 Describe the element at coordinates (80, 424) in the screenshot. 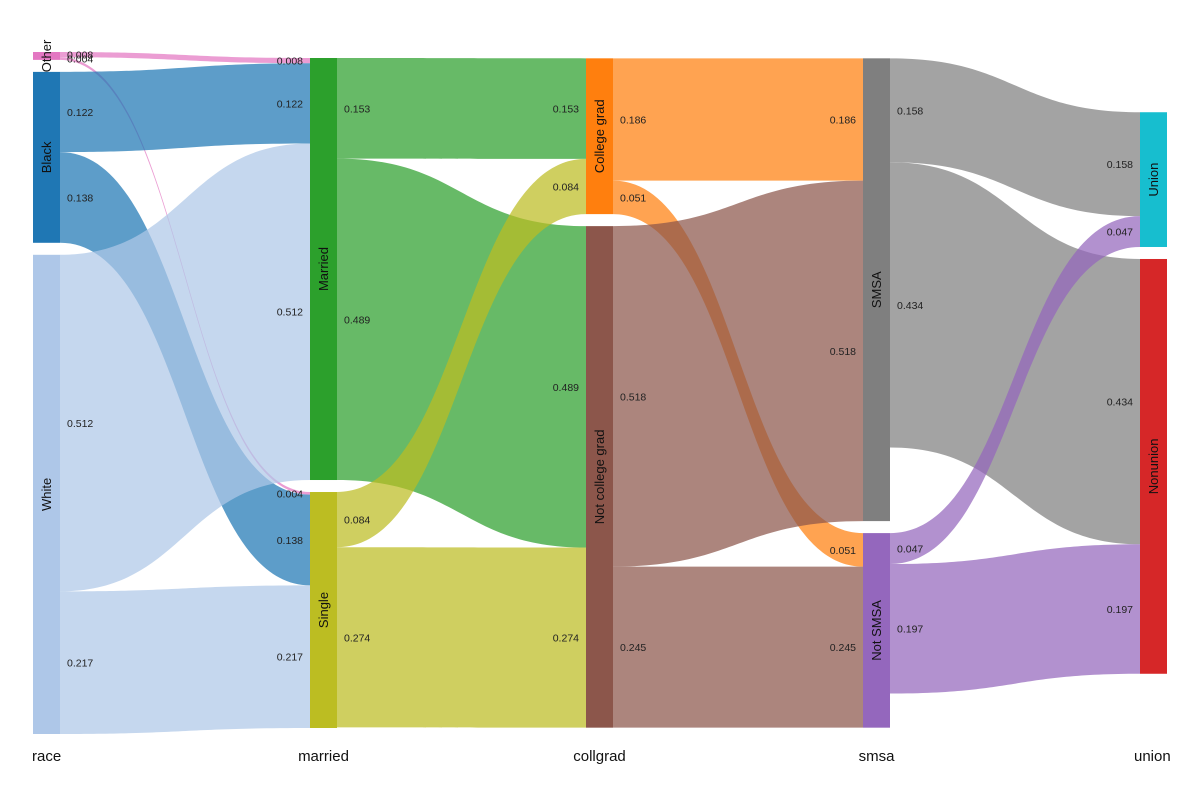

I see `value-label-white-to-married-source: 0.512` at that location.